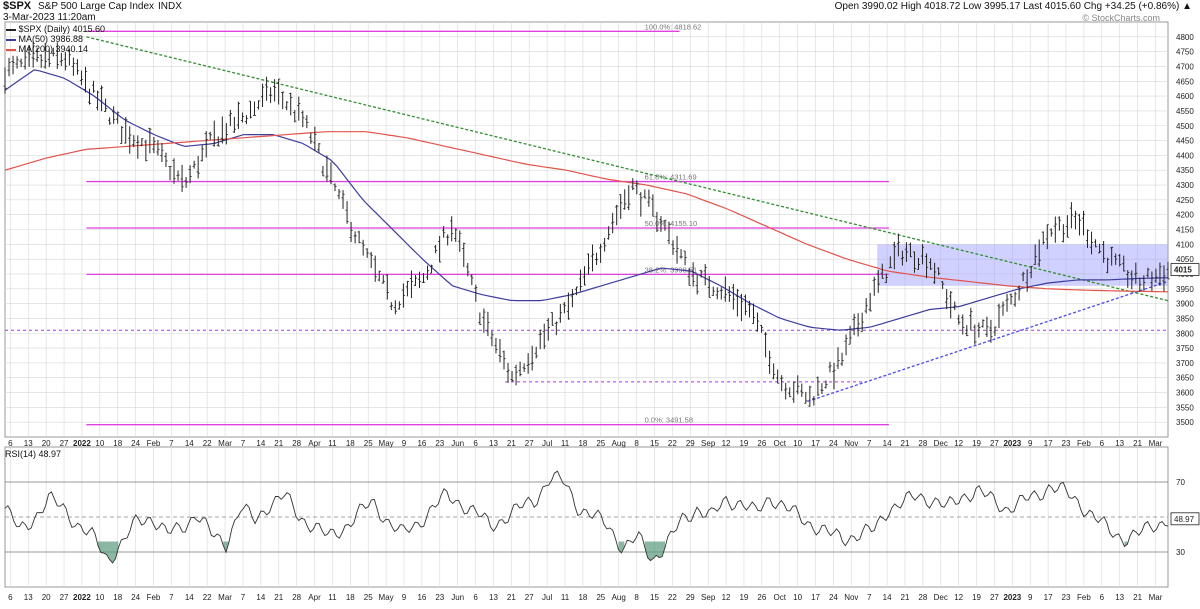 The height and width of the screenshot is (609, 1200). What do you see at coordinates (671, 223) in the screenshot?
I see `fib-level-label: 50.0%: 4155.10` at bounding box center [671, 223].